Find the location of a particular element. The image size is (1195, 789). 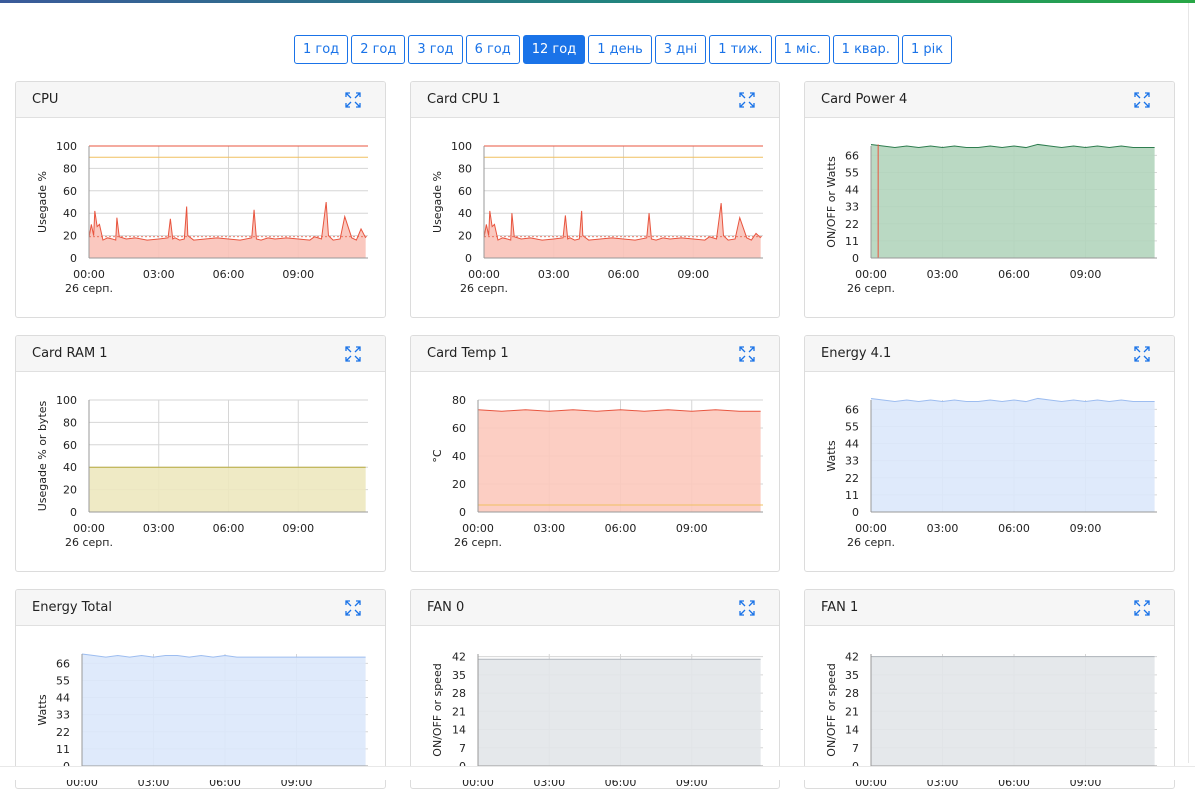

card-title: Energy Total is located at coordinates (72, 607).